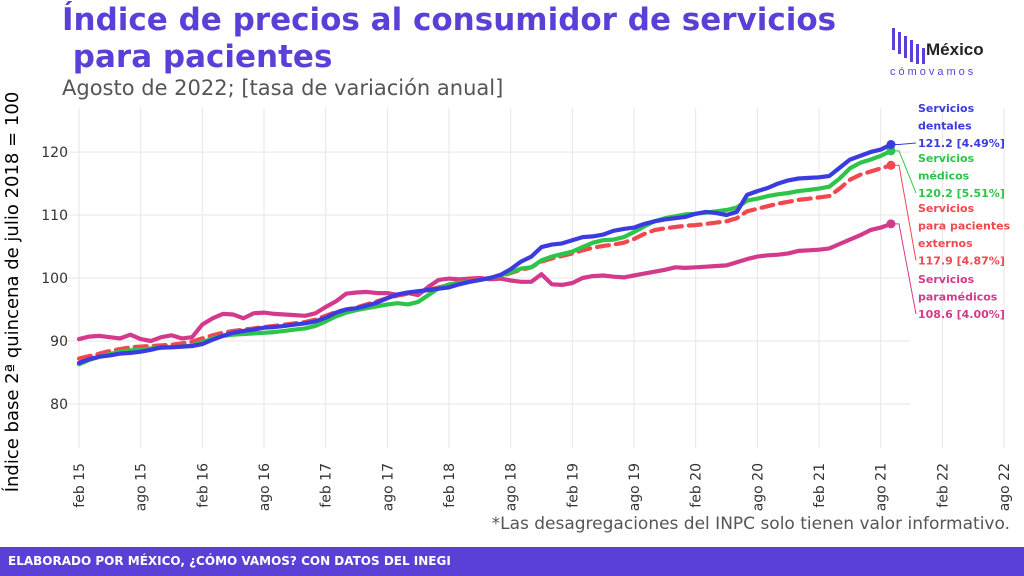 The height and width of the screenshot is (576, 1024). What do you see at coordinates (142, 487) in the screenshot?
I see `x-tick-label: ago 15` at bounding box center [142, 487].